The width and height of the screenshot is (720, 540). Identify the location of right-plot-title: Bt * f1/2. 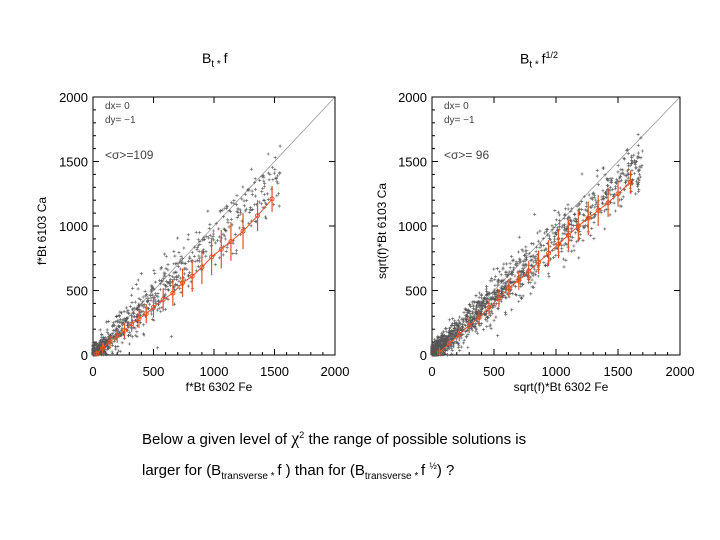
(539, 60).